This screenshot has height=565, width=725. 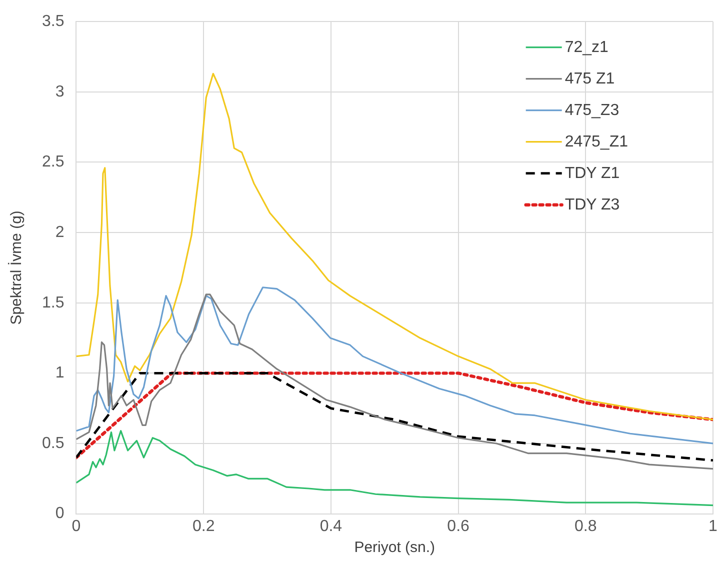 What do you see at coordinates (586, 47) in the screenshot?
I see `legend-label: 72_z1` at bounding box center [586, 47].